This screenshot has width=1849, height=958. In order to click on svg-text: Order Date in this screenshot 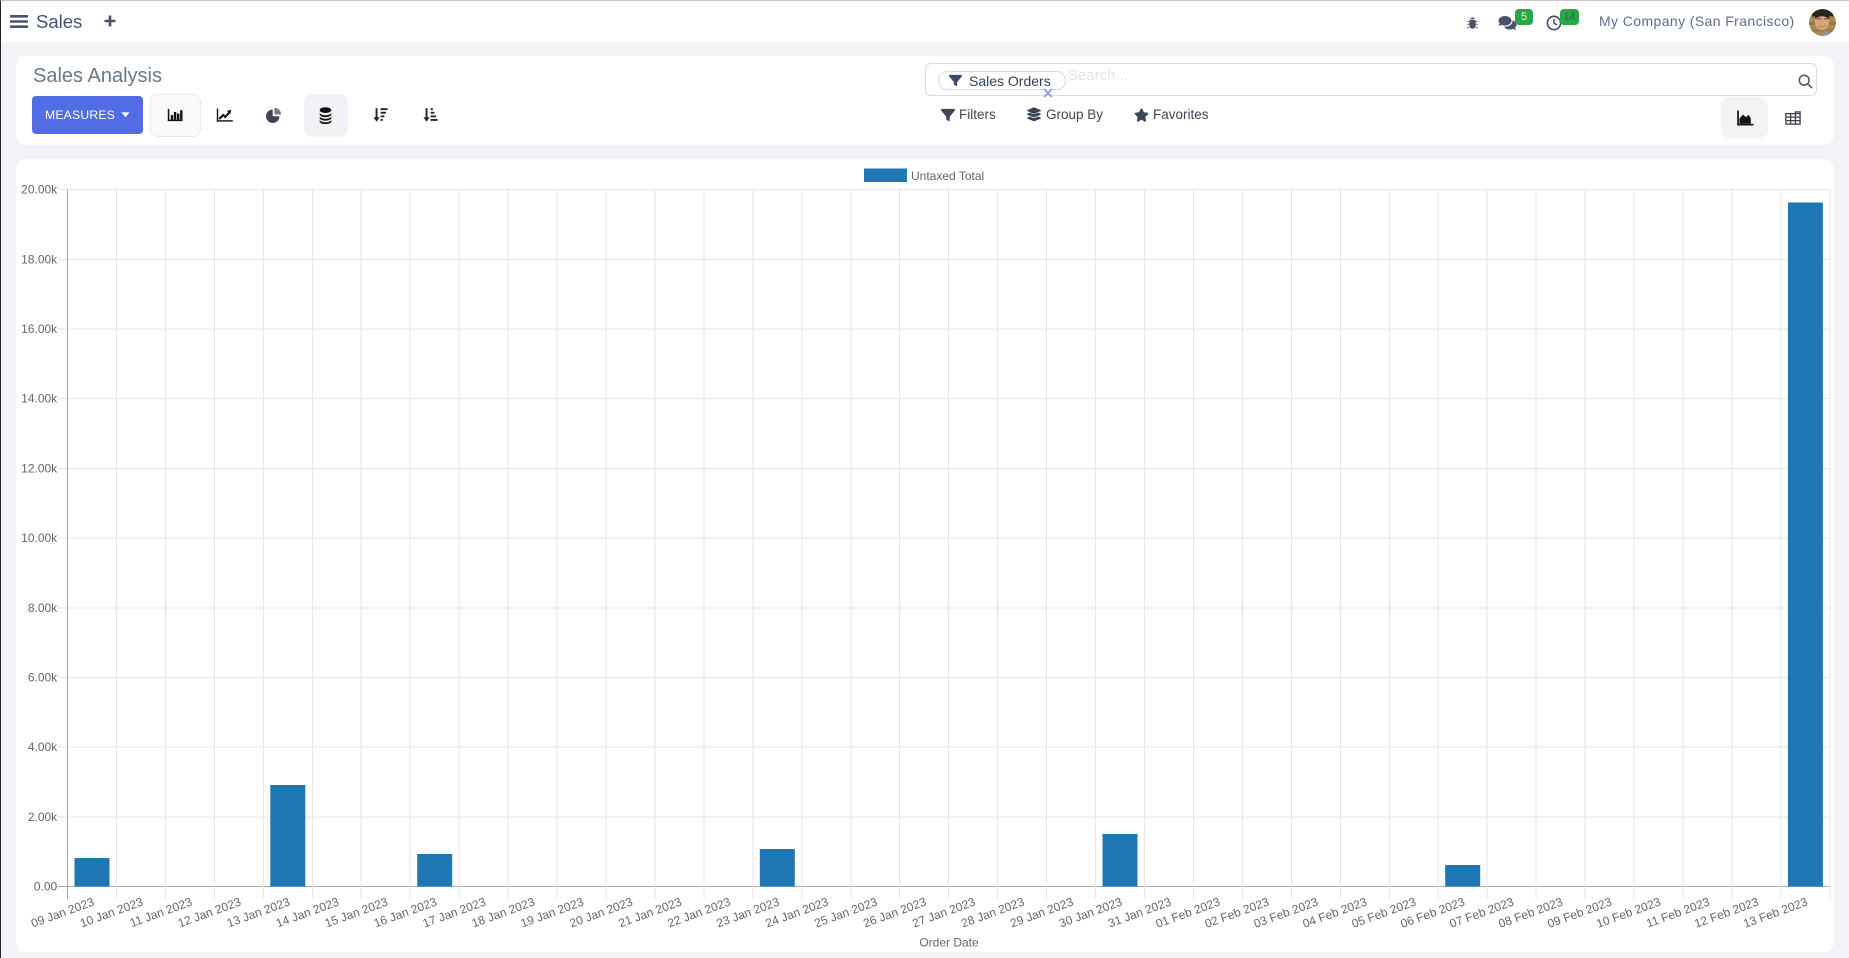, I will do `click(949, 943)`.